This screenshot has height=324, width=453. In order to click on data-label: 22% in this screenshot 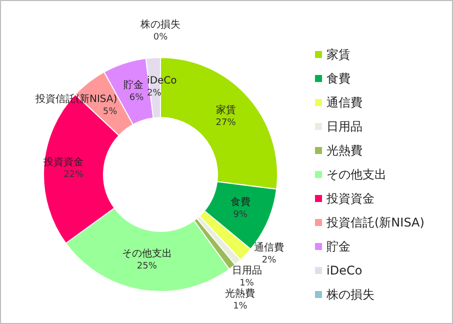, I will do `click(74, 175)`.